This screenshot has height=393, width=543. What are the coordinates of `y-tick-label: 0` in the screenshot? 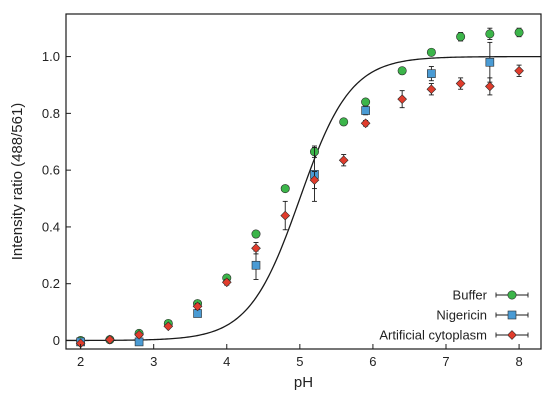 It's located at (56, 340).